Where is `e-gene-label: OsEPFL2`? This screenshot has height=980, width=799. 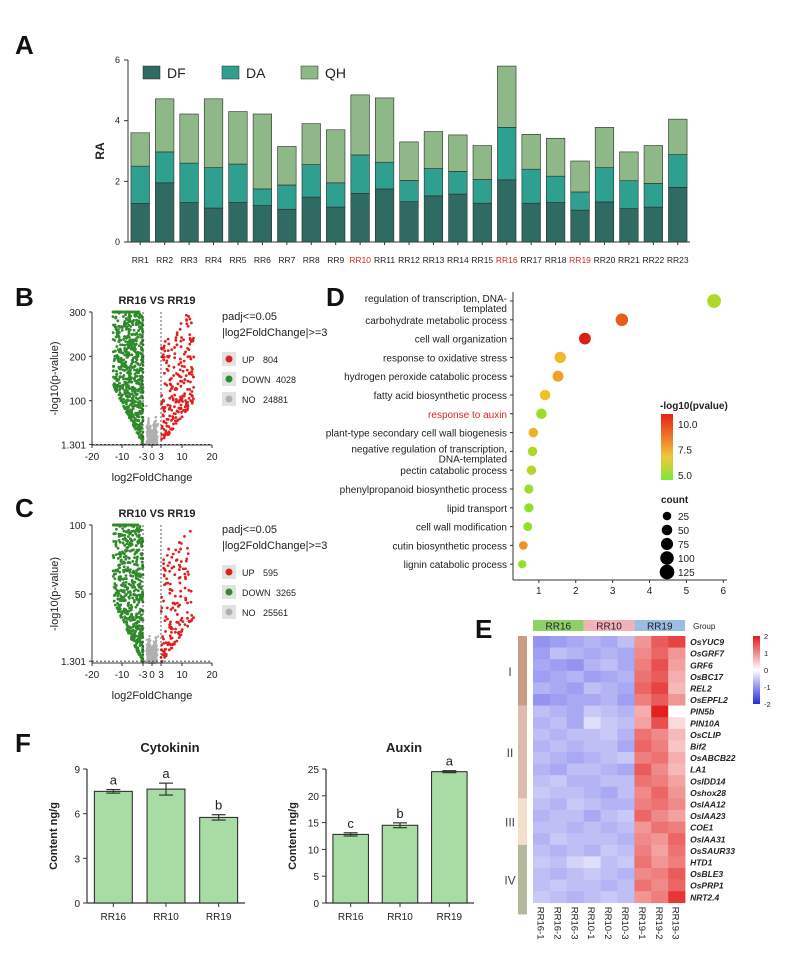 e-gene-label: OsEPFL2 is located at coordinates (709, 700).